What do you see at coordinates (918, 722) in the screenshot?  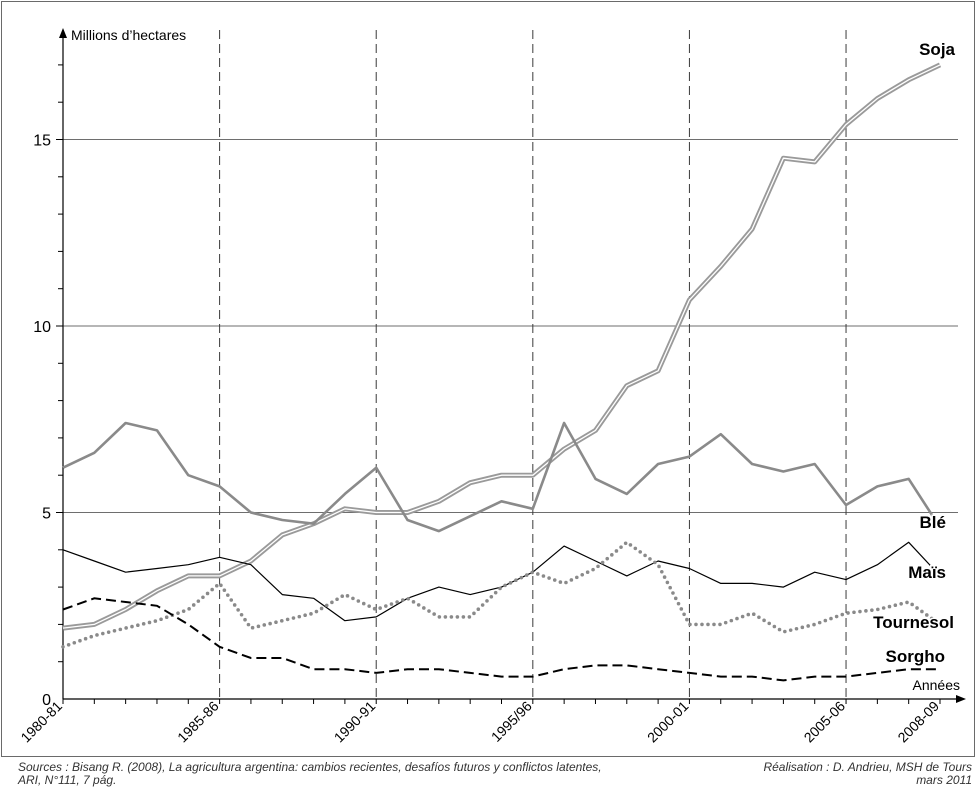 I see `x-tick-label-2008-09: 2008-09` at bounding box center [918, 722].